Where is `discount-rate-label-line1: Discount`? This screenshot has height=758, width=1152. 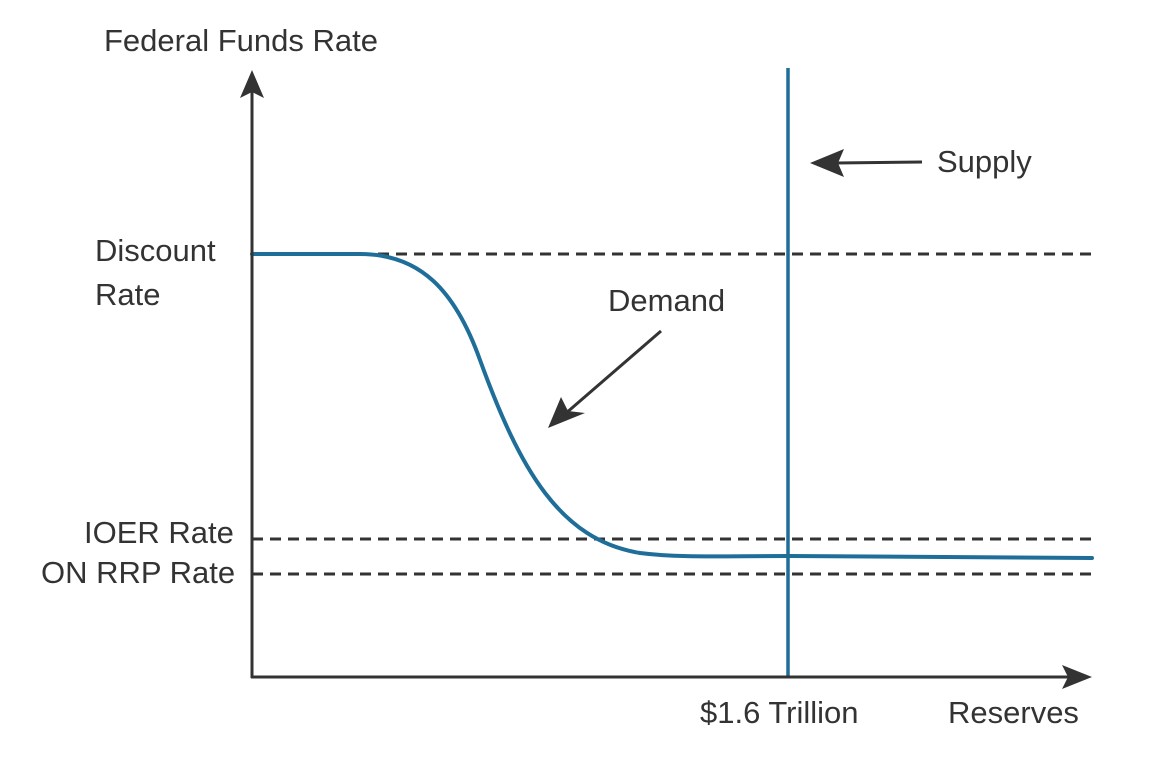
discount-rate-label-line1: Discount is located at coordinates (155, 250).